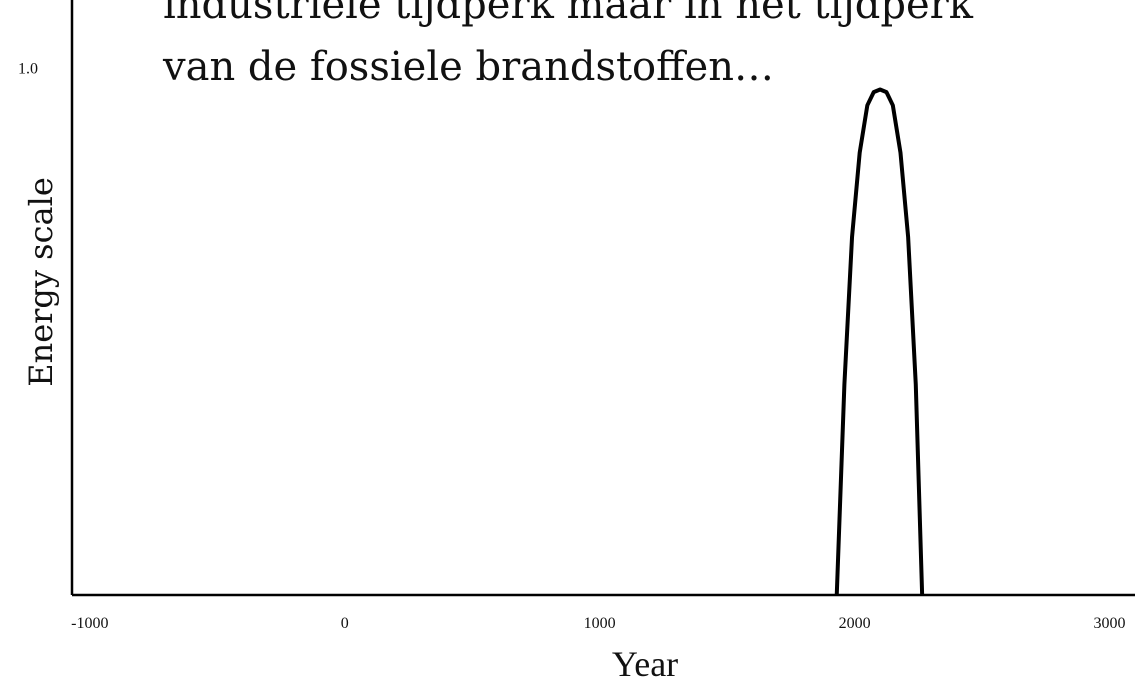  What do you see at coordinates (41, 282) in the screenshot?
I see `y-axis-label: Energy scale` at bounding box center [41, 282].